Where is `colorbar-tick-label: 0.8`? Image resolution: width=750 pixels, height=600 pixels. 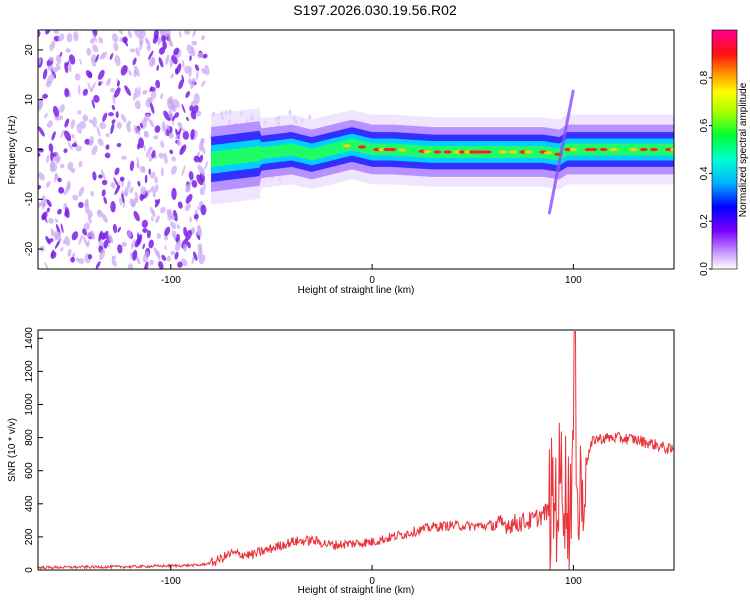
colorbar-tick-label: 0.8 is located at coordinates (704, 77).